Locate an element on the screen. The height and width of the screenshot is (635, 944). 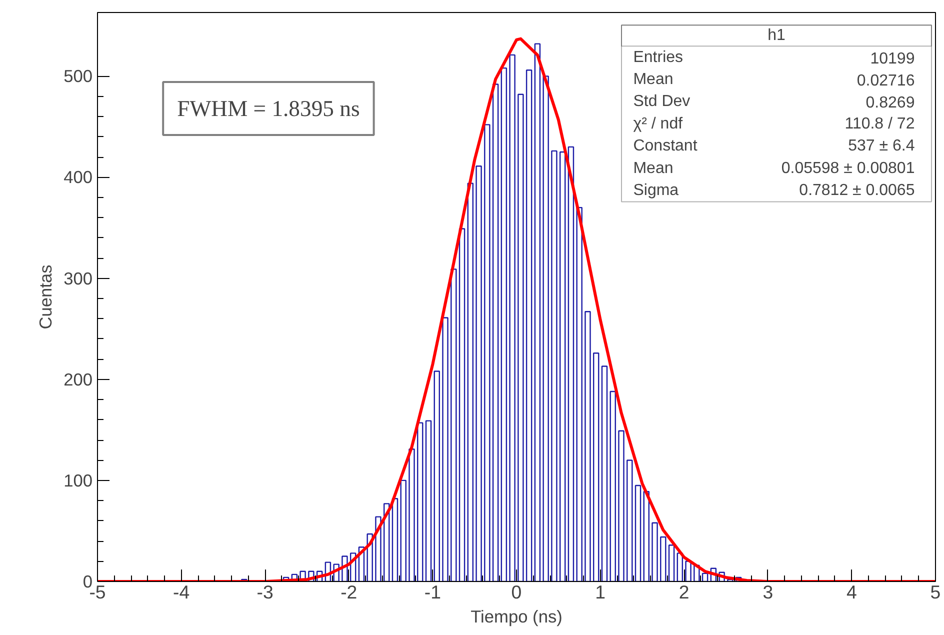
x-tick-label: 3 is located at coordinates (768, 592).